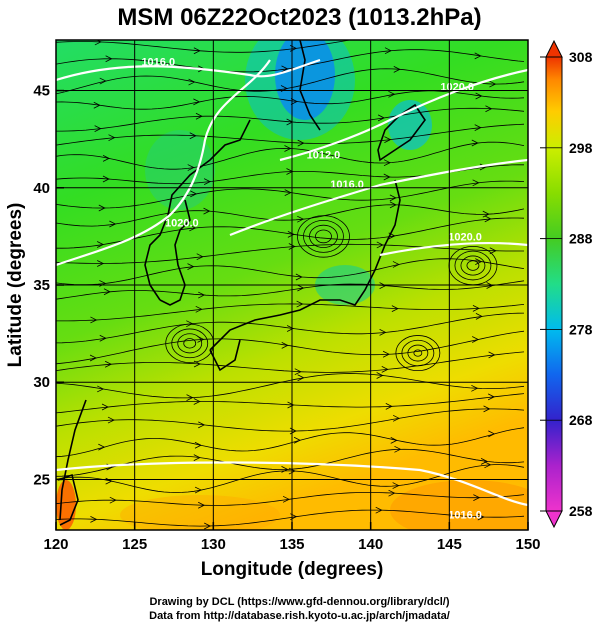 The height and width of the screenshot is (625, 599). Describe the element at coordinates (41, 188) in the screenshot. I see `y-tick-label: 40` at that location.